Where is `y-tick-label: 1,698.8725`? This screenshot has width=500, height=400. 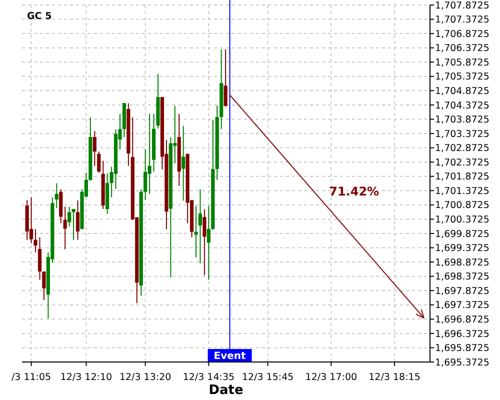 y-tick-label: 1,698.8725 is located at coordinates (462, 262).